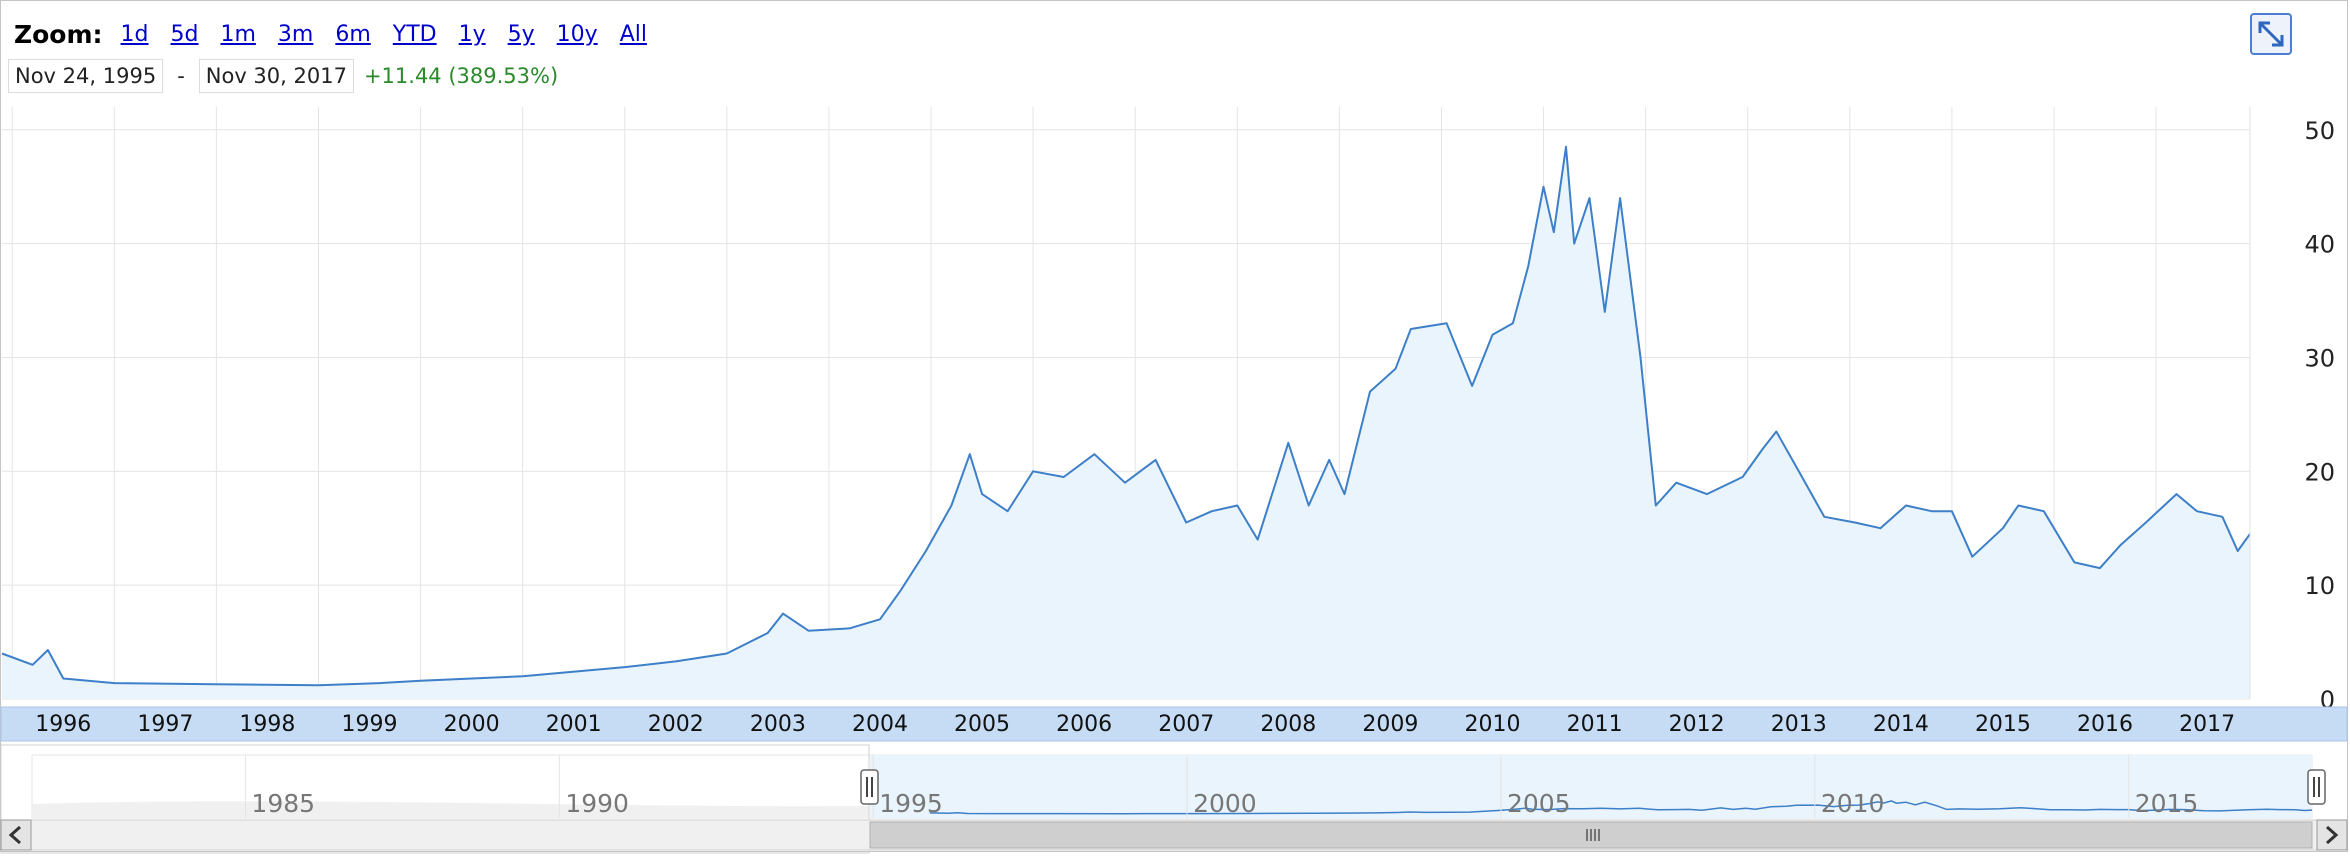  I want to click on scroll-left-button, so click(16, 835).